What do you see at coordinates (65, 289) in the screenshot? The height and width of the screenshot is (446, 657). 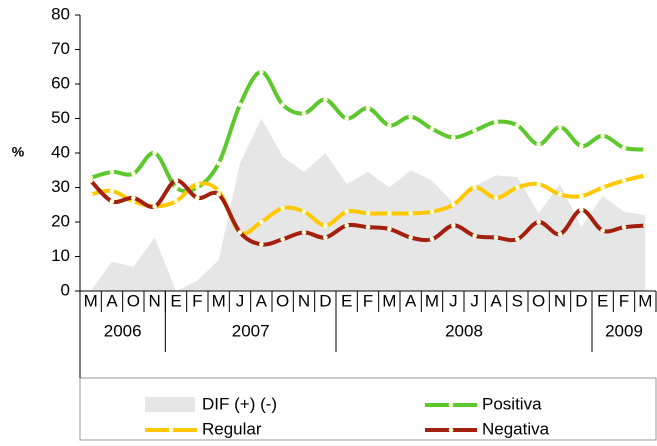 I see `y-tick-label: 0` at bounding box center [65, 289].